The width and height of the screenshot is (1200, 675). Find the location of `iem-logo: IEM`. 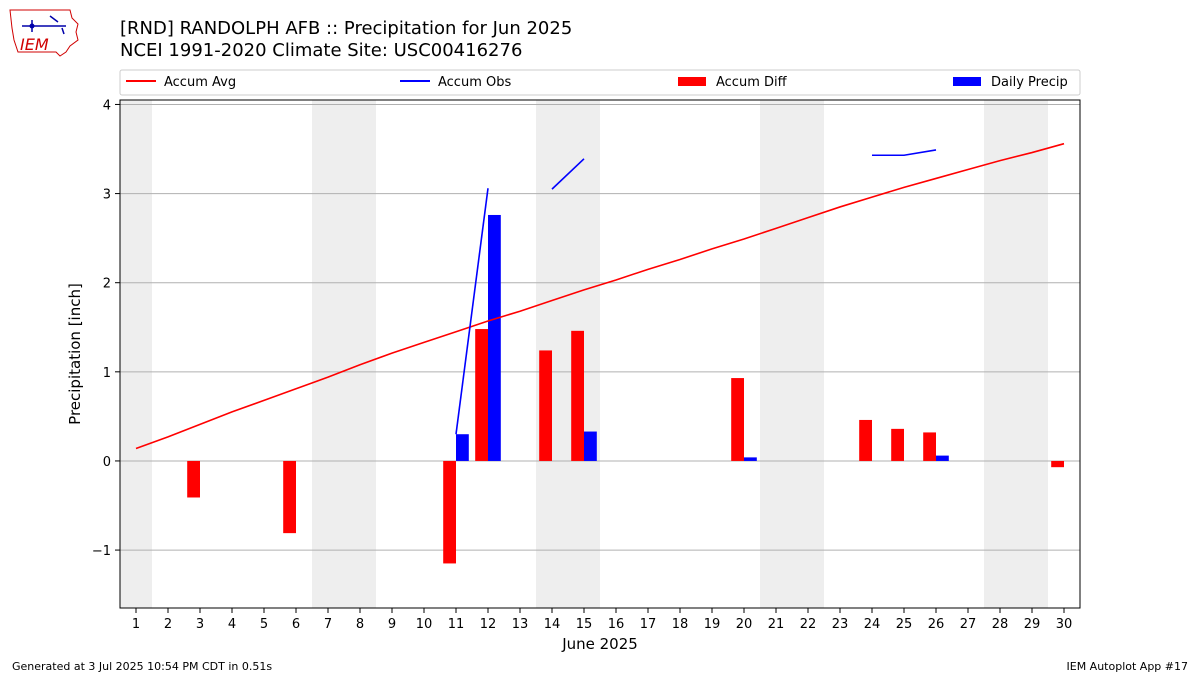

iem-logo: IEM is located at coordinates (44, 33).